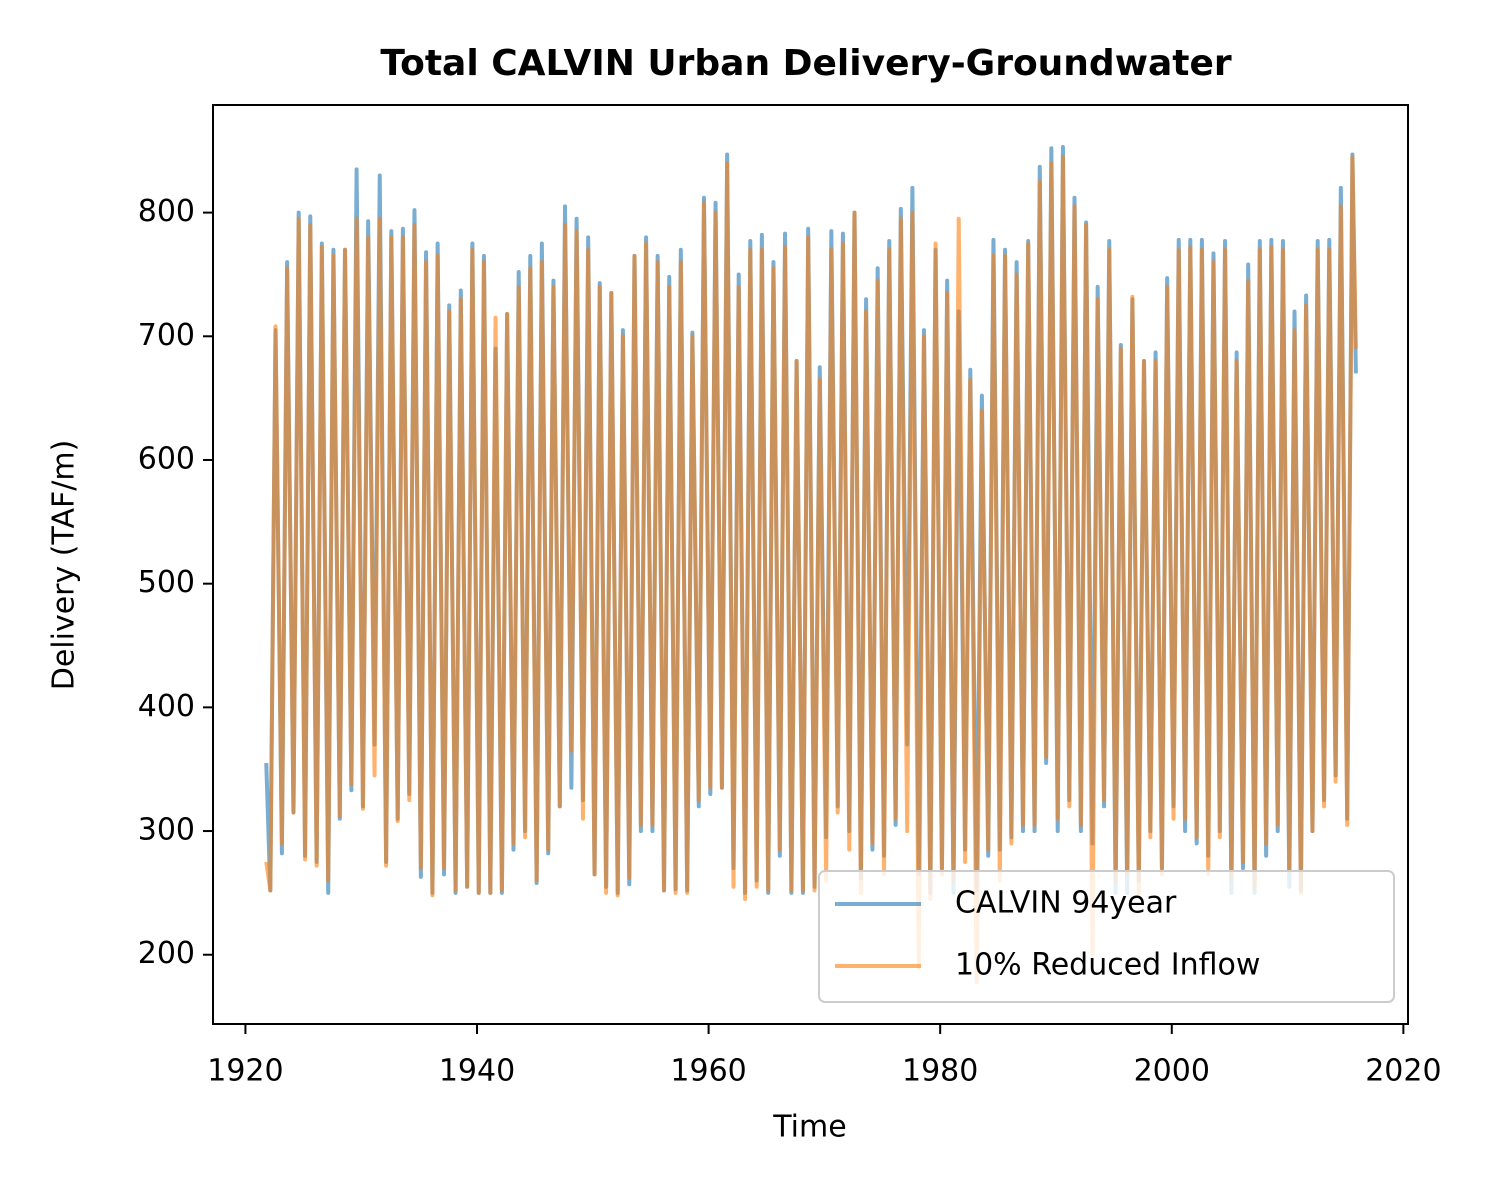  I want to click on x-tick-label: 1920, so click(245, 1071).